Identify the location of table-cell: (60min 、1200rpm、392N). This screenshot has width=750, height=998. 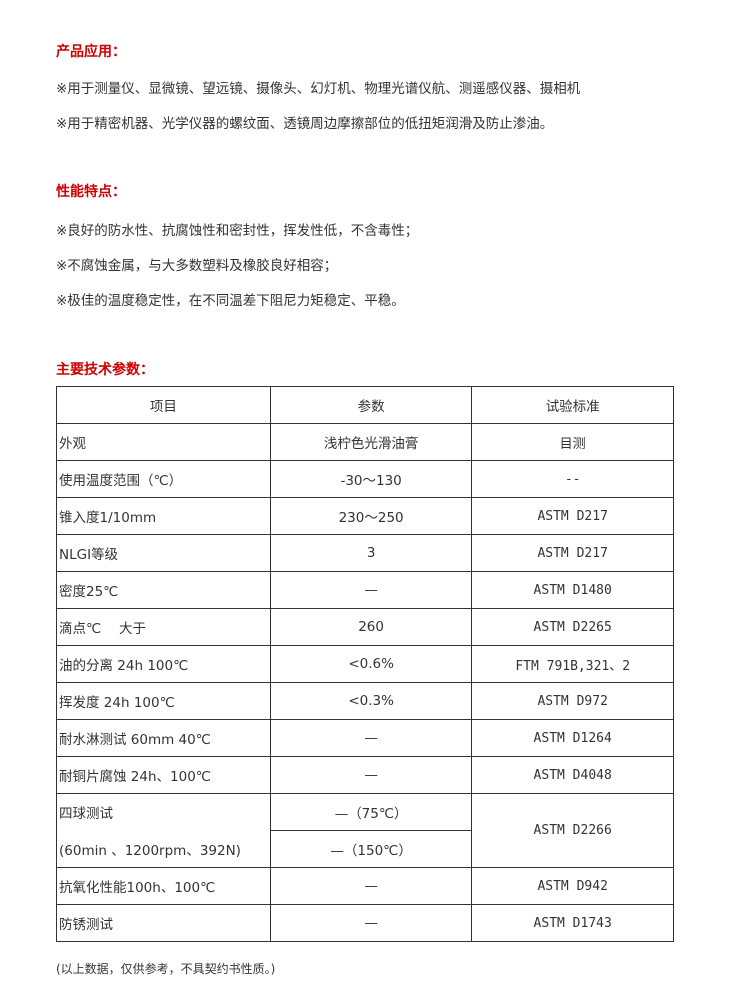
(163, 849).